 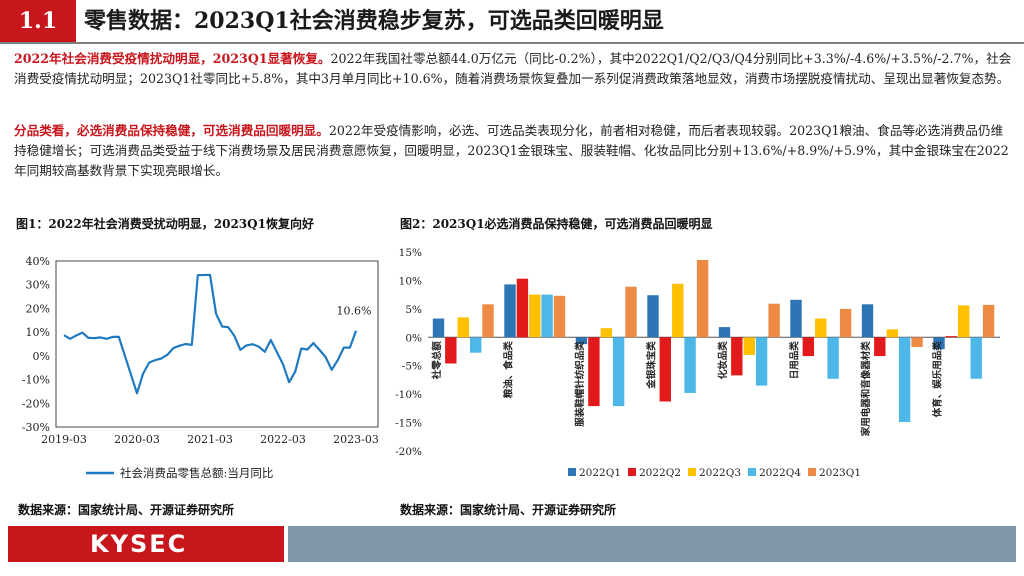 I want to click on y-tick-label: -5%, so click(x=412, y=367).